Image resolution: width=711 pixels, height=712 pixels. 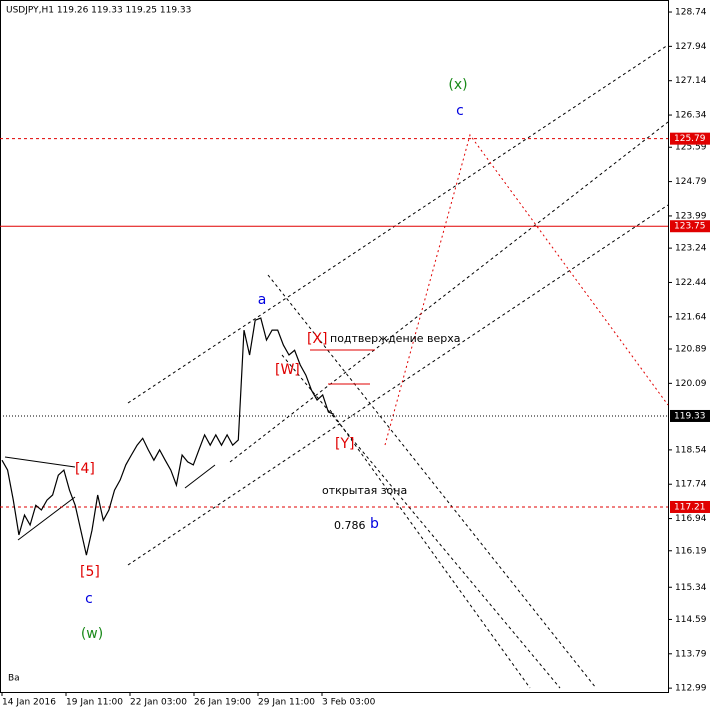 I want to click on y-tick-label: 120.89, so click(x=691, y=350).